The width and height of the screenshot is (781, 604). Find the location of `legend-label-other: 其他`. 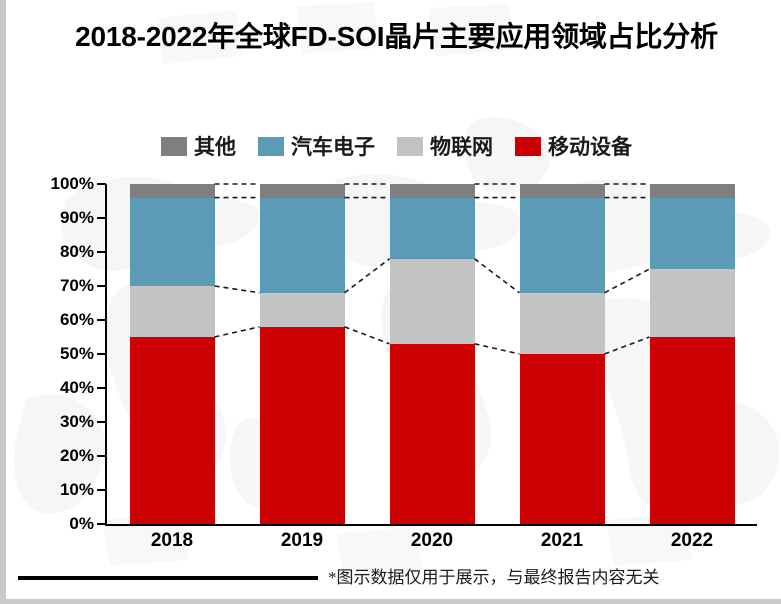

legend-label-other: 其他 is located at coordinates (215, 147).